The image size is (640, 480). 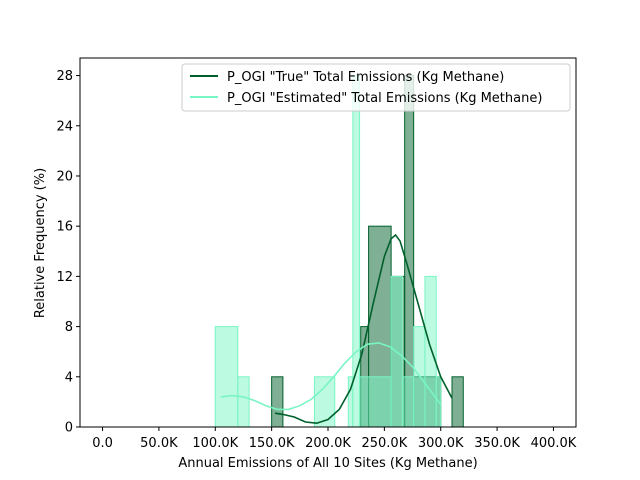 What do you see at coordinates (159, 443) in the screenshot?
I see `x-tick-label: 50.0K` at bounding box center [159, 443].